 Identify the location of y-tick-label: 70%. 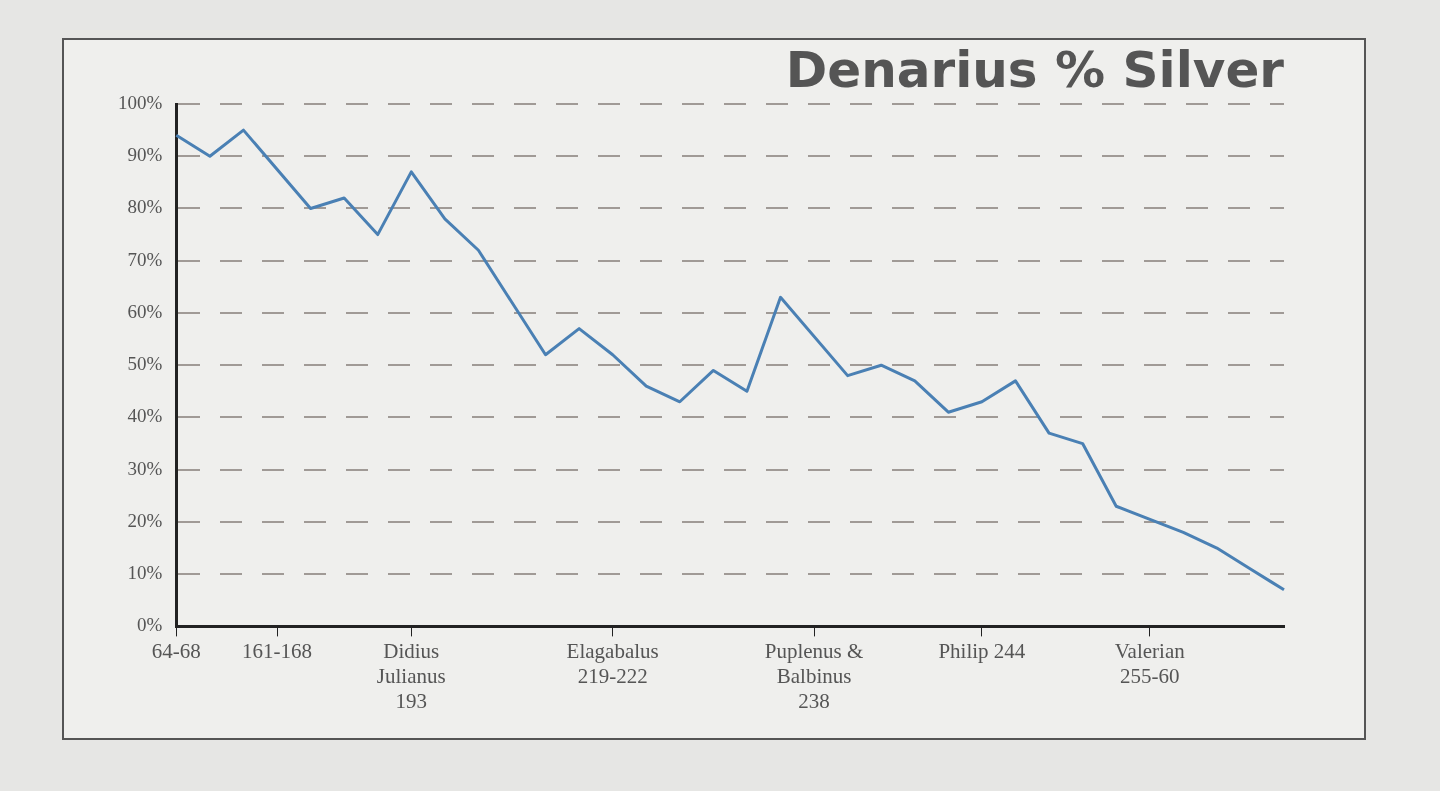
(145, 259).